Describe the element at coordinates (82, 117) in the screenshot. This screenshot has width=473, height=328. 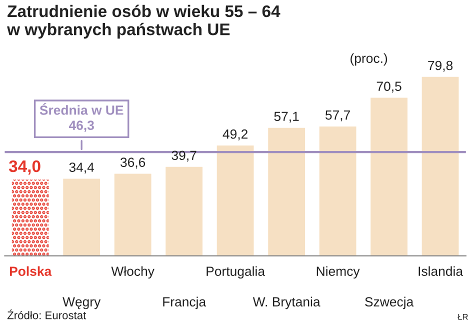
I see `ref-line-label: Średnia w UE 46,3` at that location.